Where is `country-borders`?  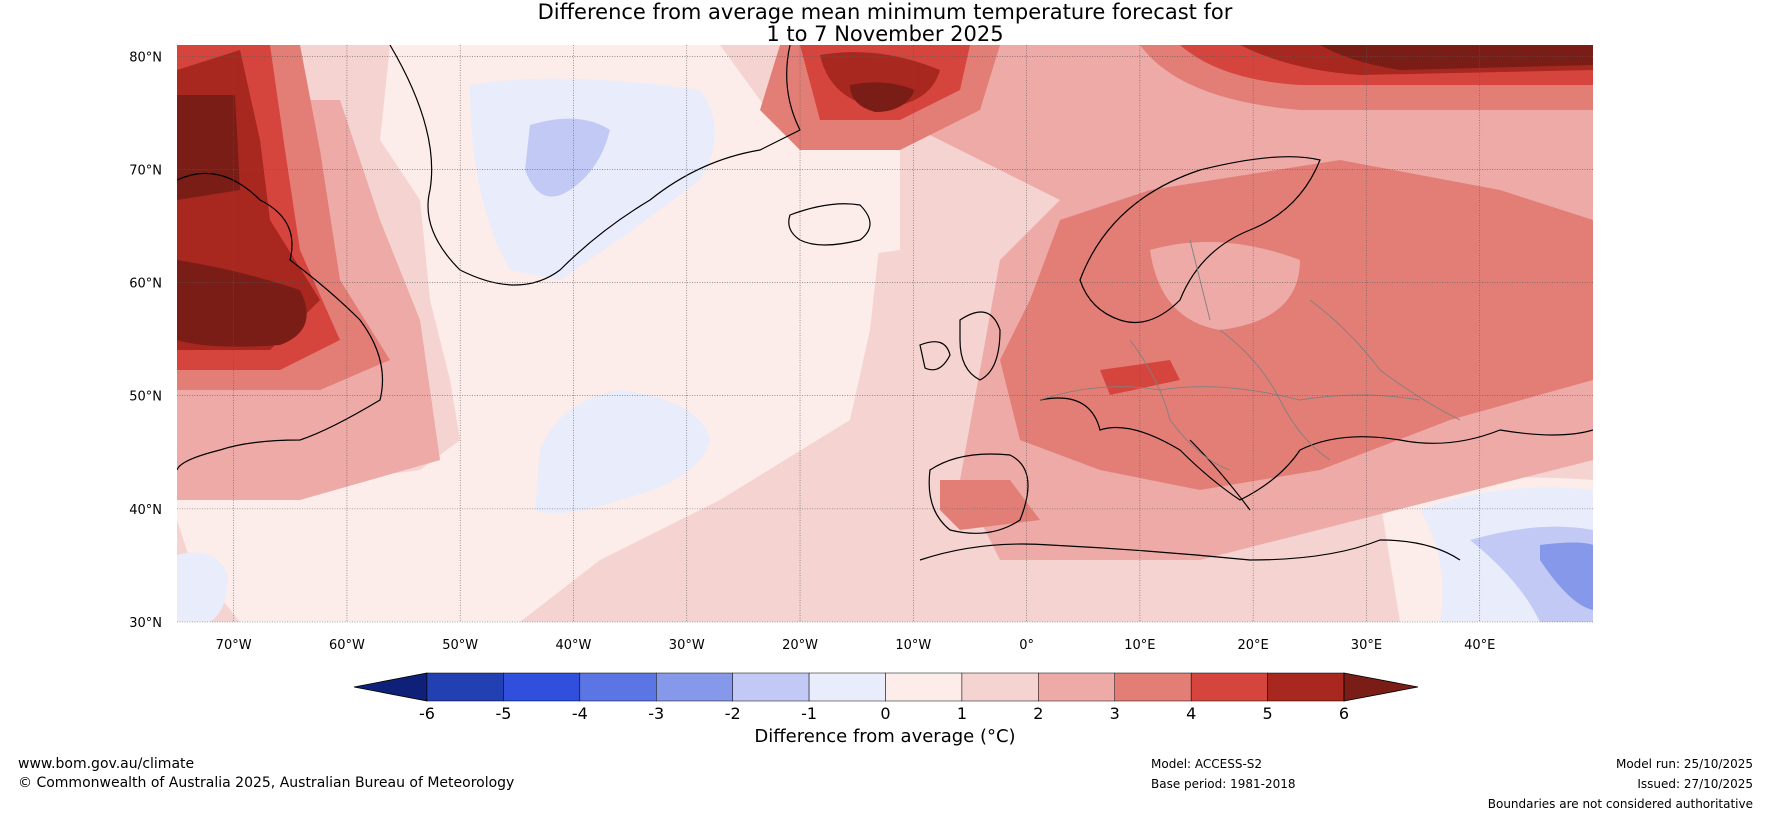
country-borders is located at coordinates (1250, 355).